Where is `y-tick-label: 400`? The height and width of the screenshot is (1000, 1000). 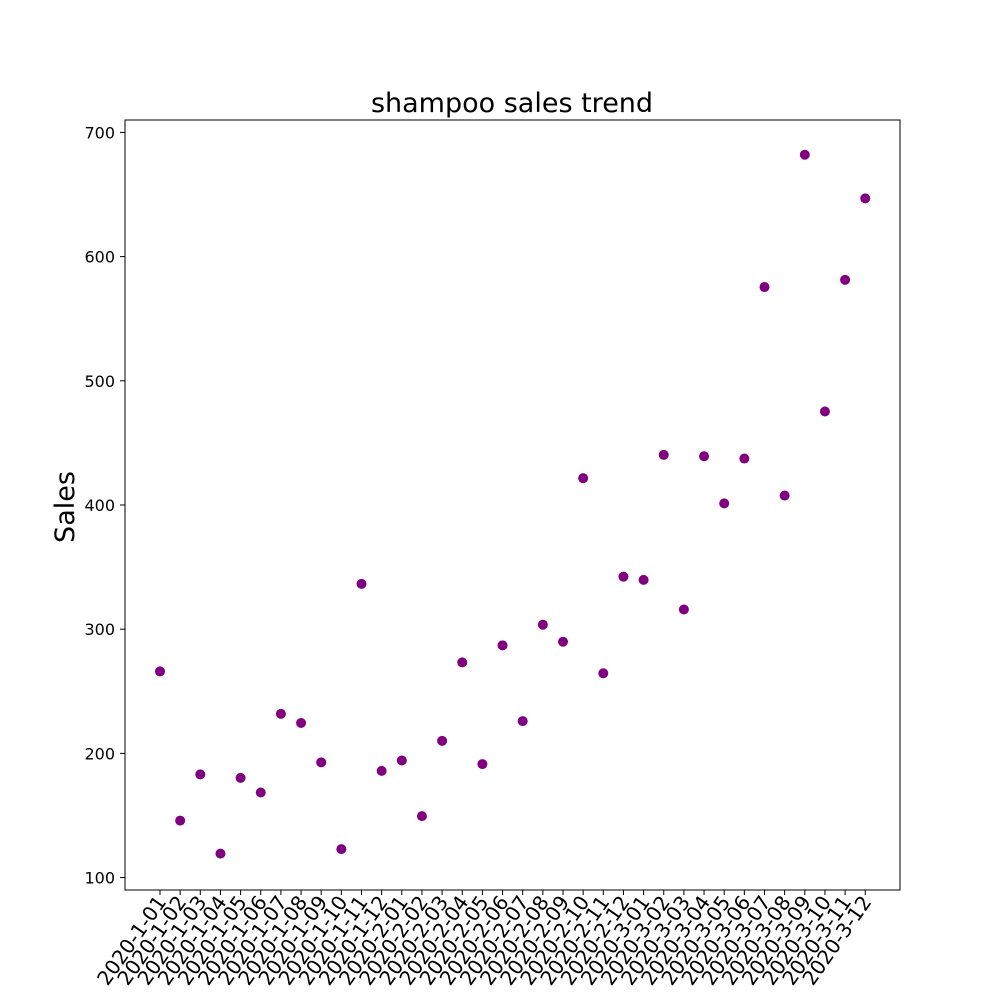
y-tick-label: 400 is located at coordinates (99, 505).